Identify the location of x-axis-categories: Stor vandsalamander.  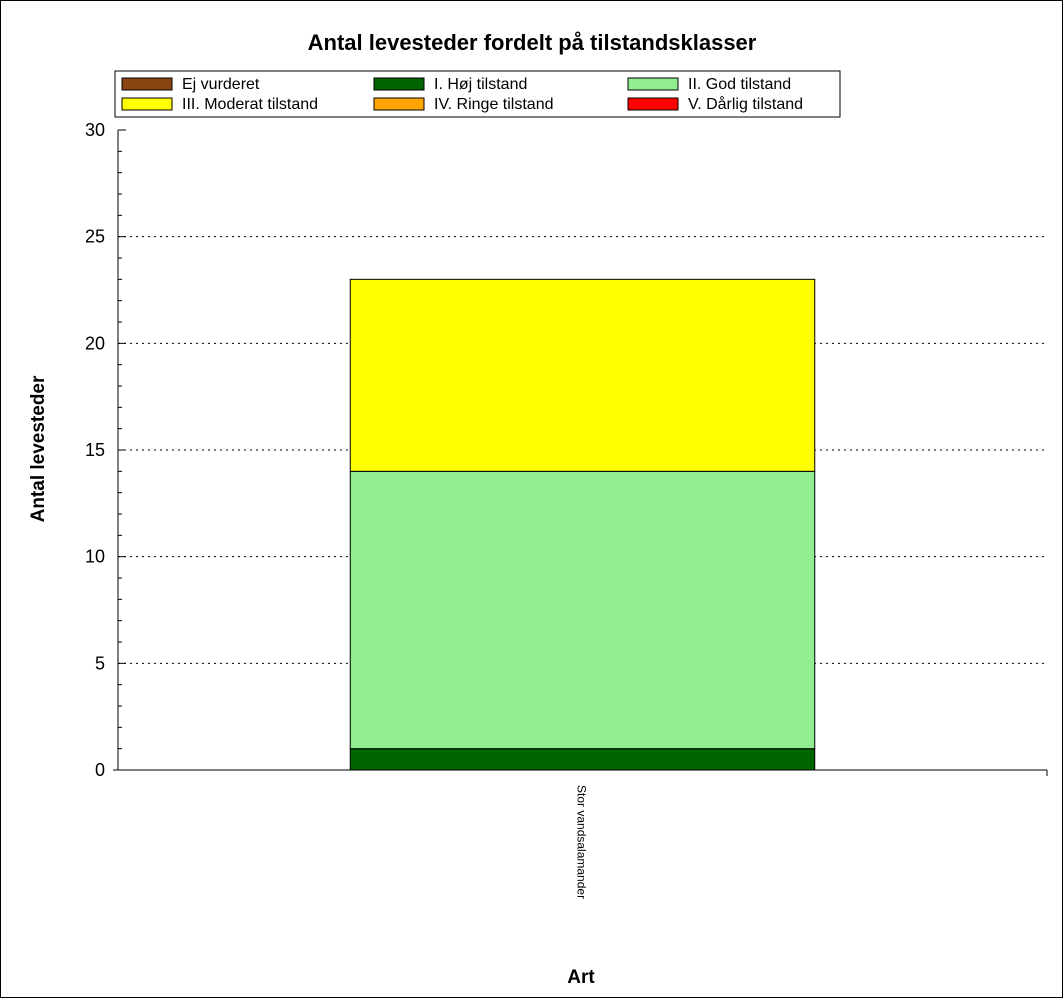
(582, 842).